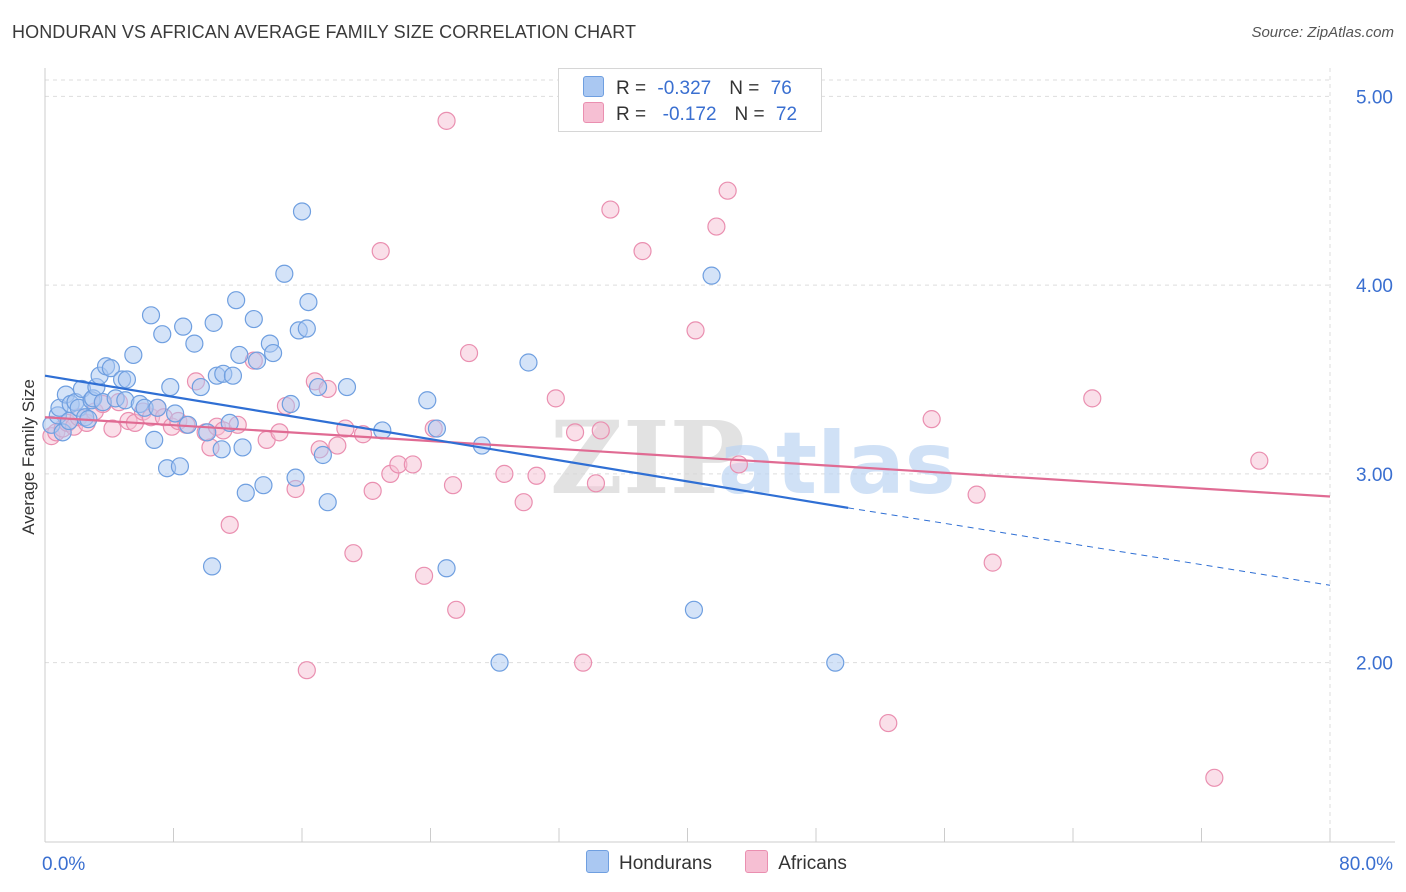  I want to click on legend-row-africans: R = -0.172 N = 72, so click(690, 115).